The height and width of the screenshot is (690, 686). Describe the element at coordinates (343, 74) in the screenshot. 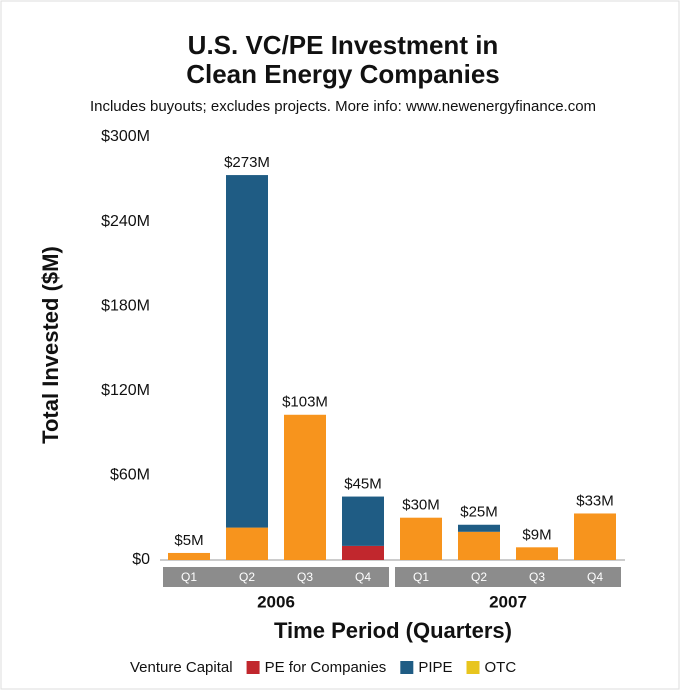

I see `chart-title: Clean Energy Companies` at that location.